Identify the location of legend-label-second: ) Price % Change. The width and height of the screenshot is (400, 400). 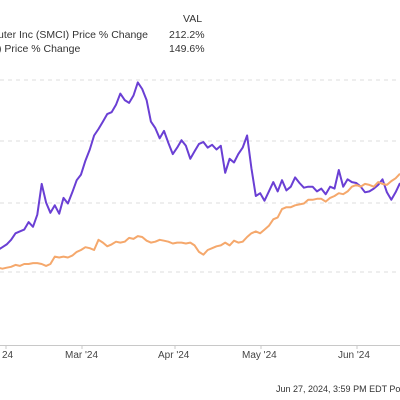
(40, 49).